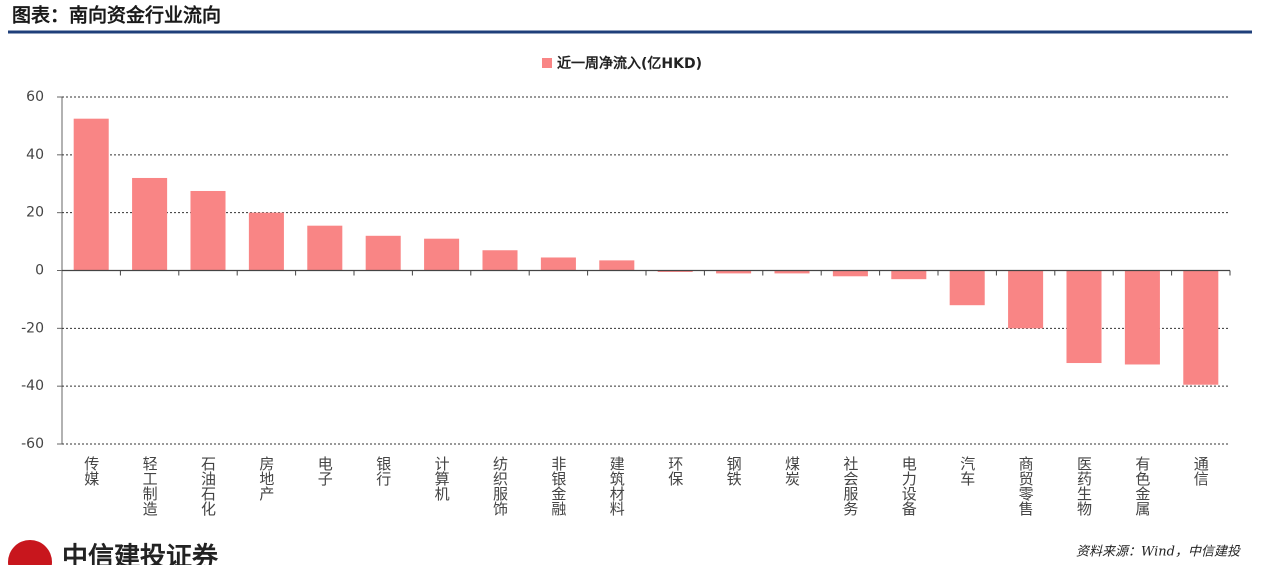 The image size is (1265, 565). Describe the element at coordinates (32, 328) in the screenshot. I see `y-tick-label: -20` at that location.